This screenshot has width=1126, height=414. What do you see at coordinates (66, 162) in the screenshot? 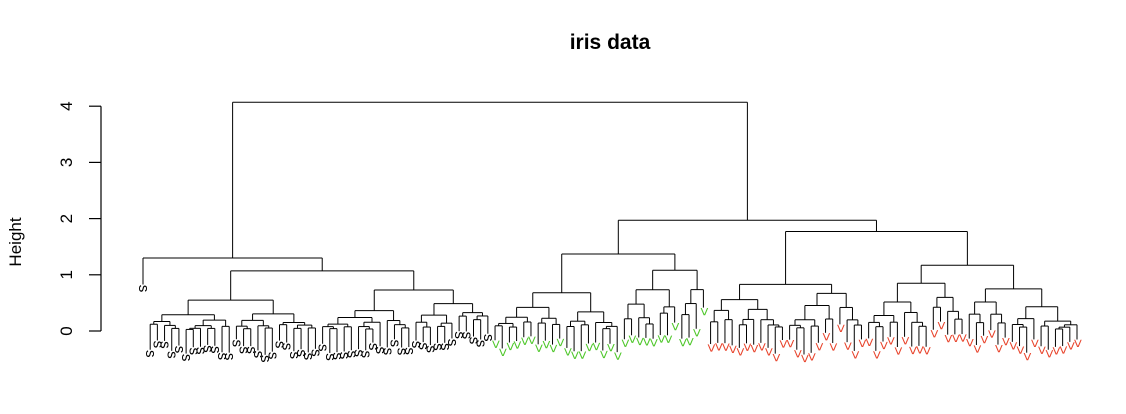
I see `y-tick-label: 3` at bounding box center [66, 162].